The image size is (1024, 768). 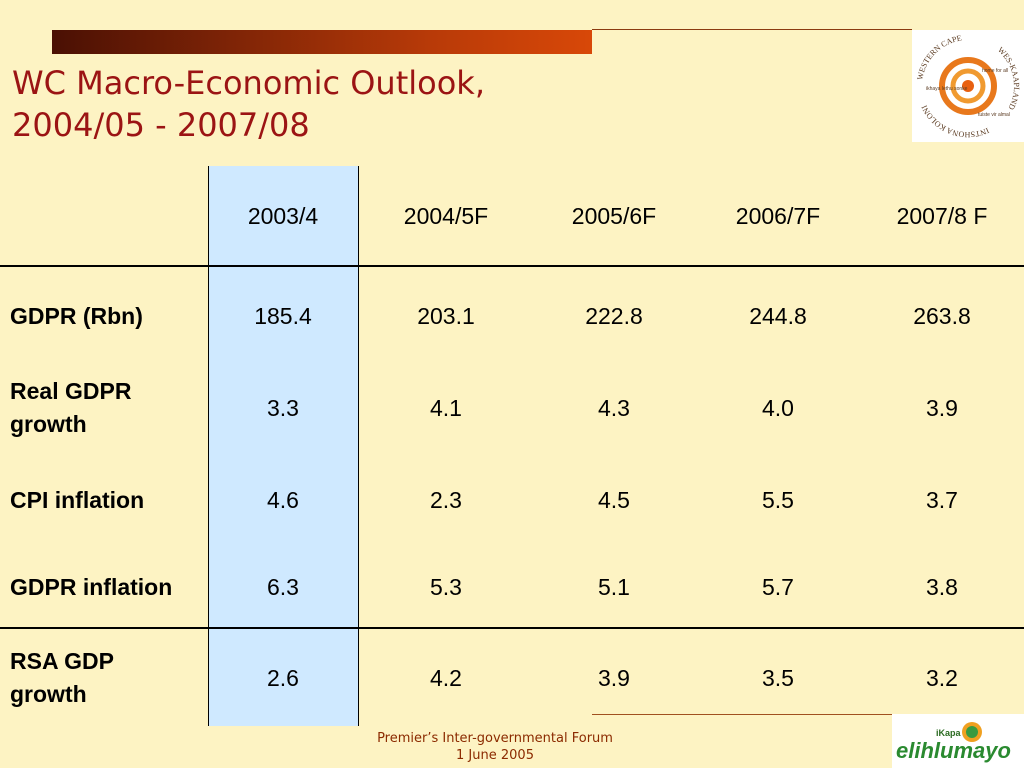 What do you see at coordinates (778, 315) in the screenshot?
I see `table-cell: 244.8` at bounding box center [778, 315].